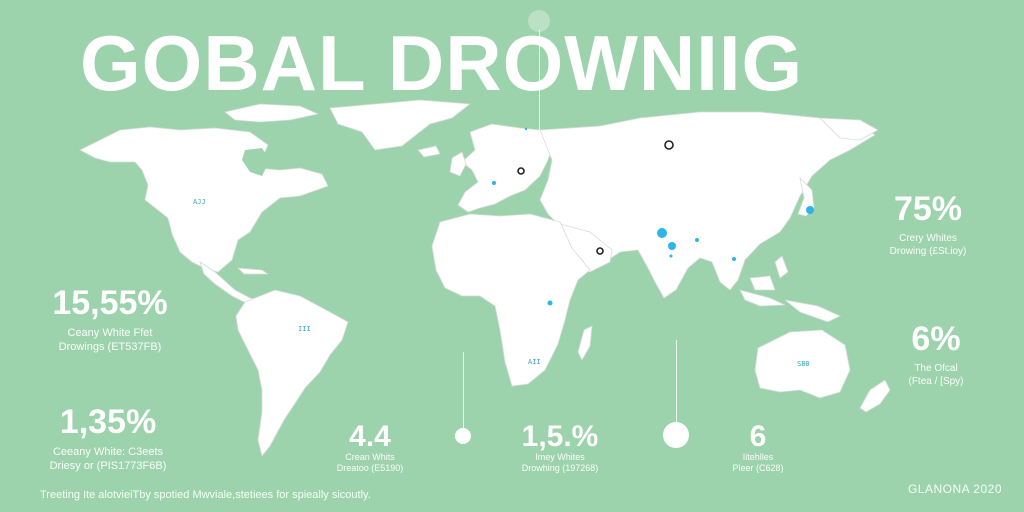 The image size is (1024, 512). What do you see at coordinates (370, 436) in the screenshot?
I see `stat-value: 4.4` at bounding box center [370, 436].